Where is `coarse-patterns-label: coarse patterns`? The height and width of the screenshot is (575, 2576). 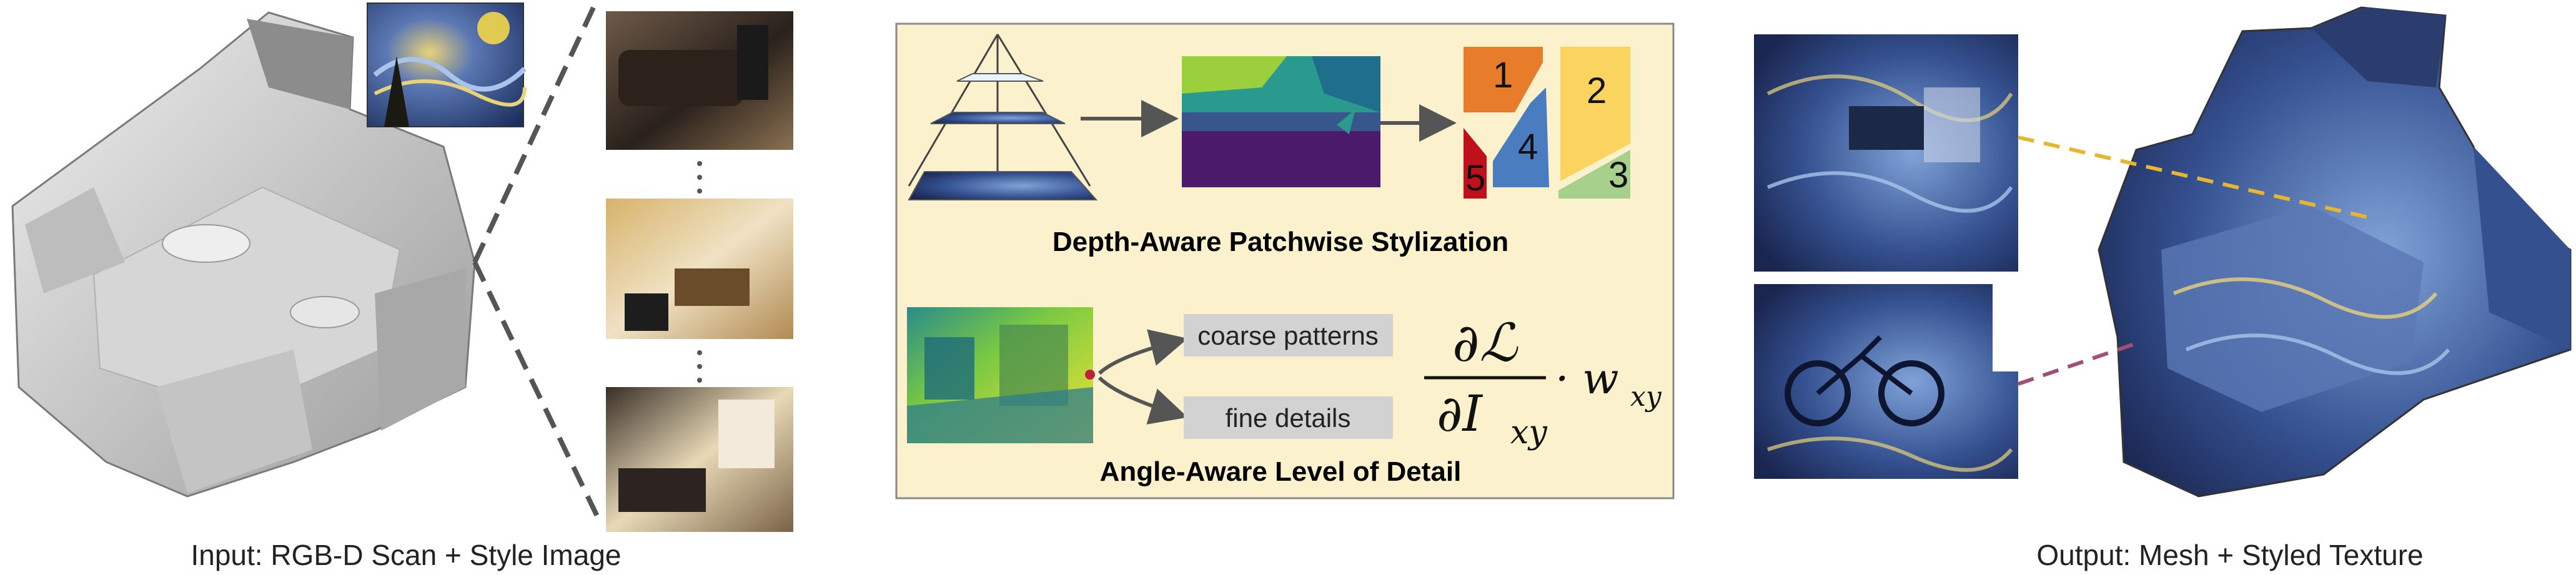 coarse-patterns-label: coarse patterns is located at coordinates (1288, 335).